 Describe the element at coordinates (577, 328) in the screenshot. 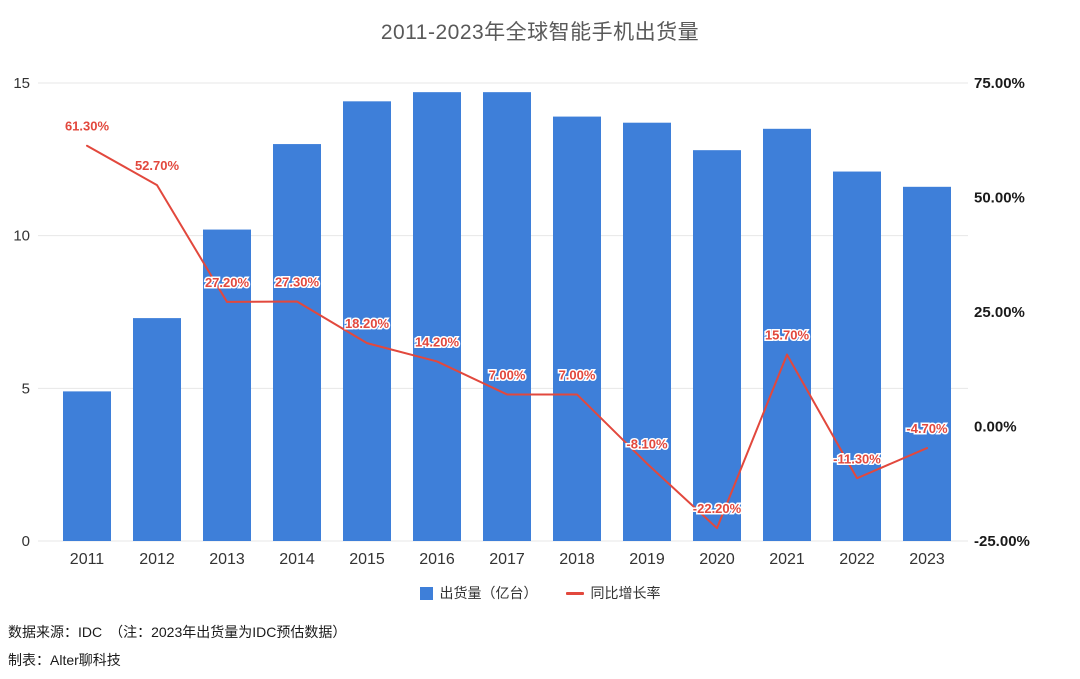

I see `bar-2018` at that location.